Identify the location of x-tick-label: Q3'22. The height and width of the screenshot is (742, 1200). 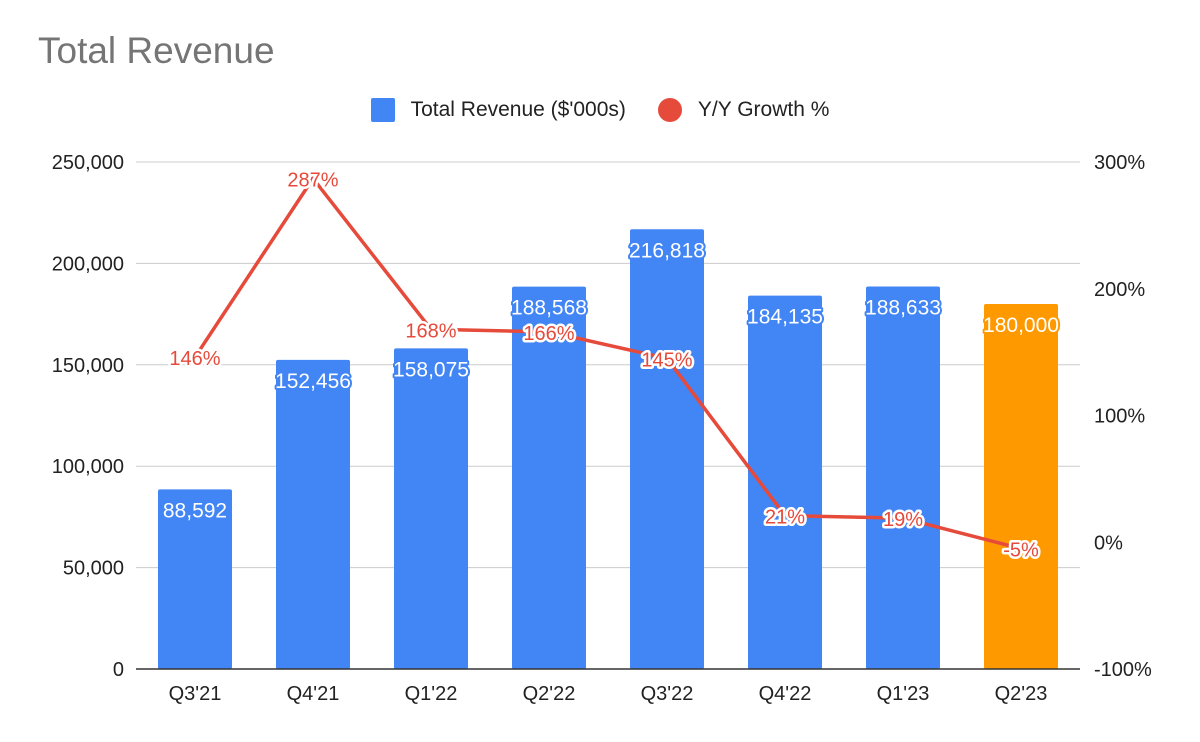
(667, 694).